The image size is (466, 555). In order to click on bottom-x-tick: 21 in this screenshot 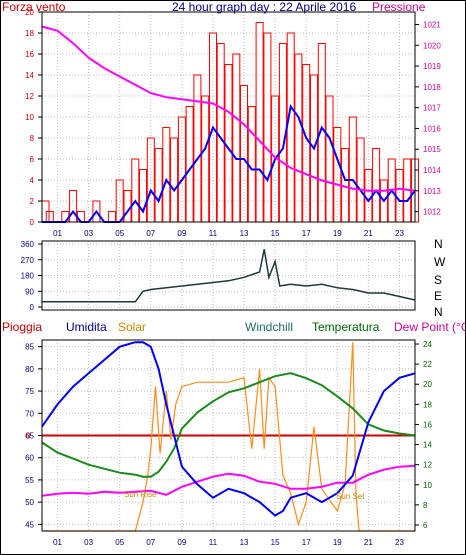, I will do `click(368, 542)`.